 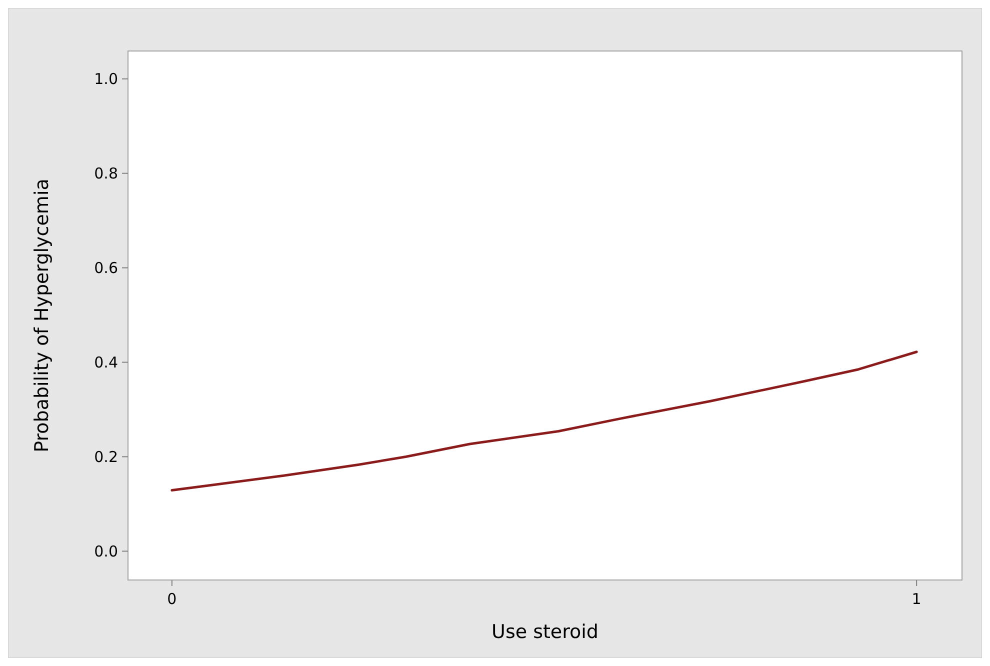 What do you see at coordinates (42, 315) in the screenshot?
I see `y-axis-title: Probability of Hyperglycemia` at bounding box center [42, 315].